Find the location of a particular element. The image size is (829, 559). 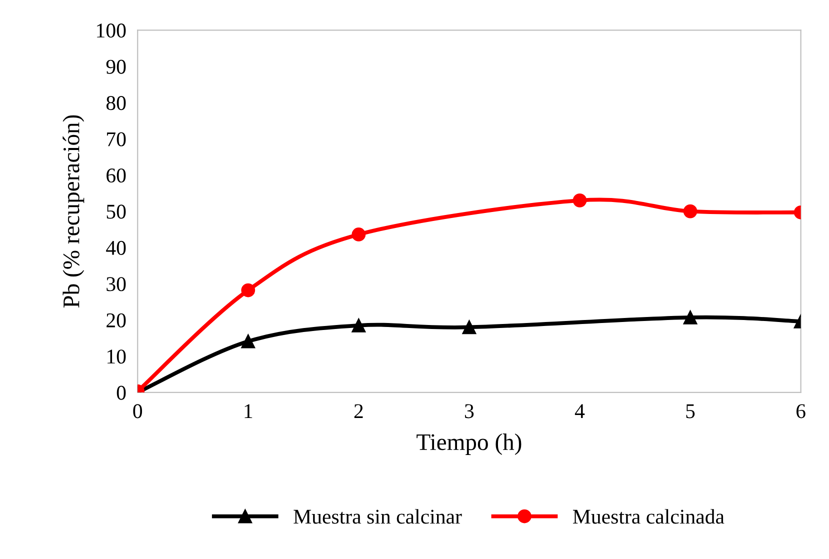

legend-label: Muestra calcinada is located at coordinates (648, 516).